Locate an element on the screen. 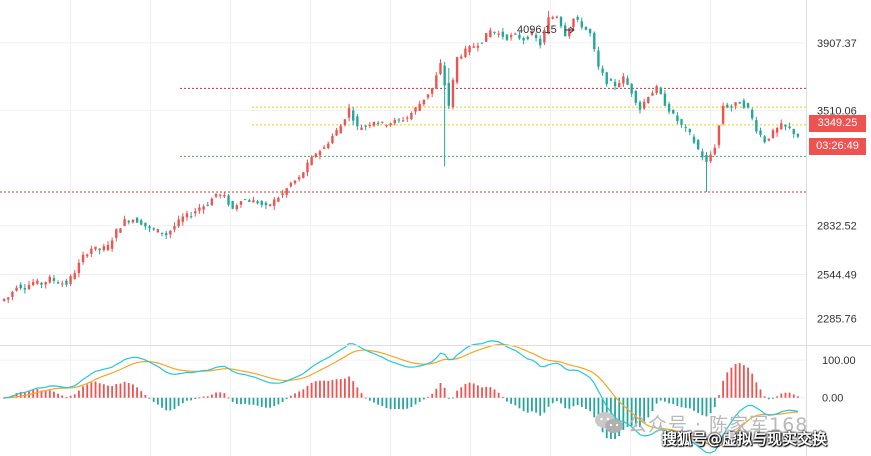 This screenshot has height=456, width=871. price-axis-label: 2285.76 is located at coordinates (837, 320).